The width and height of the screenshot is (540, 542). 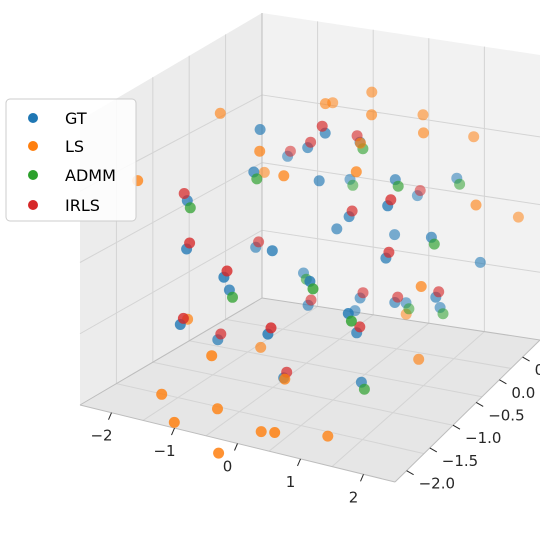 What do you see at coordinates (506, 415) in the screenshot?
I see `y-tick-label-3: −0.5` at bounding box center [506, 415].